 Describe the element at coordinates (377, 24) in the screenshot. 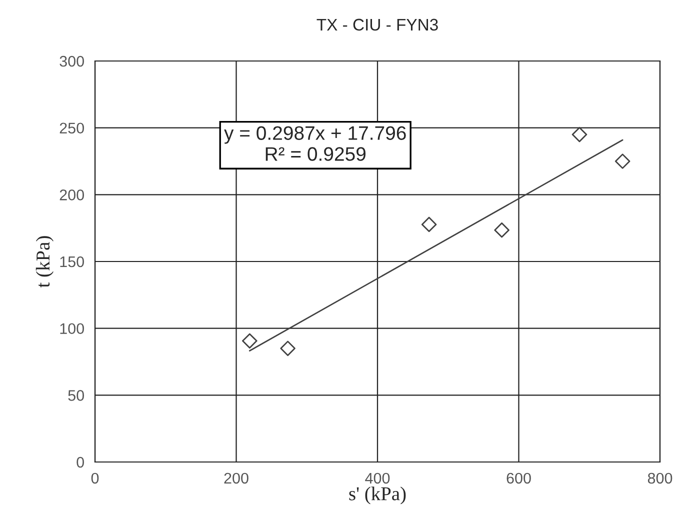

I see `chart-title: TX - CIU - FYN3` at that location.